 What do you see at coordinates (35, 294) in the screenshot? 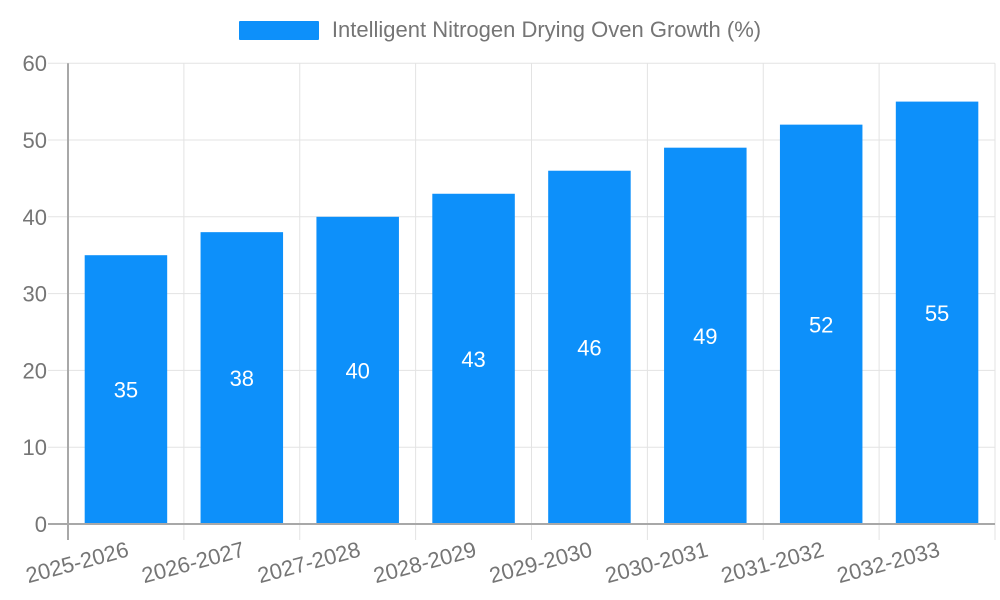
I see `y-tick-label-30: 30` at bounding box center [35, 294].